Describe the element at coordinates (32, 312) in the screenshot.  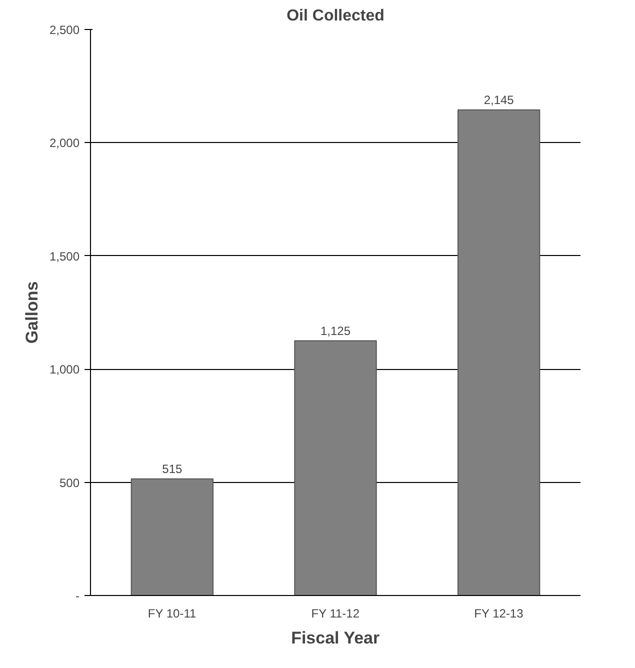
I see `y-axis-title: Gallons` at that location.